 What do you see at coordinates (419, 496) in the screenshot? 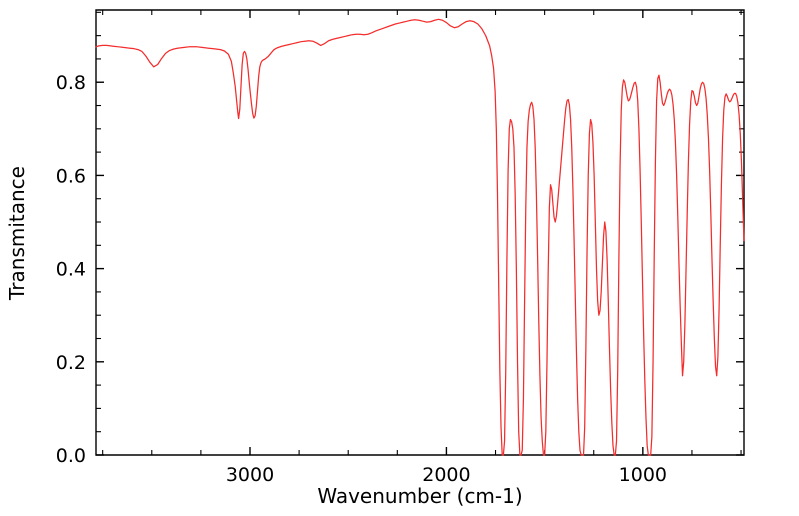
I see `x-axis-title: Wavenumber (cm-1)` at bounding box center [419, 496].